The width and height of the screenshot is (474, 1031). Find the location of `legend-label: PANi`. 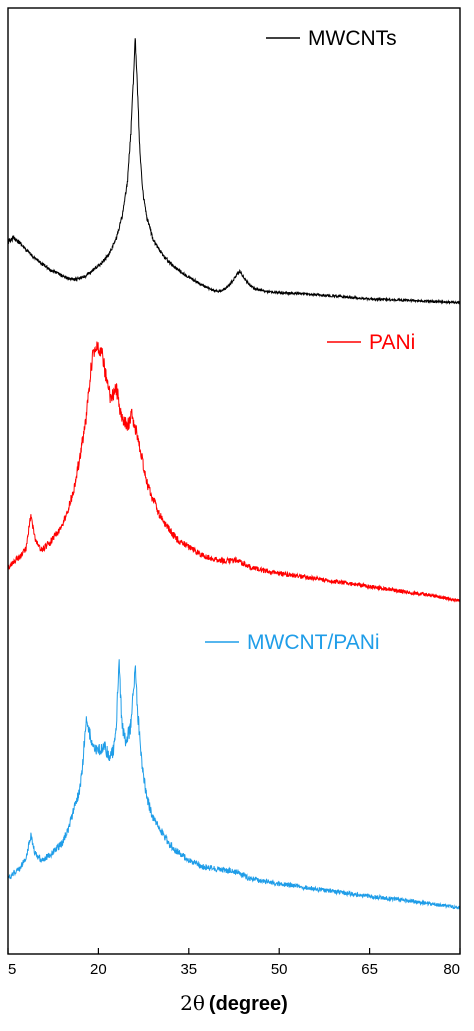

legend-label: PANi is located at coordinates (392, 342).